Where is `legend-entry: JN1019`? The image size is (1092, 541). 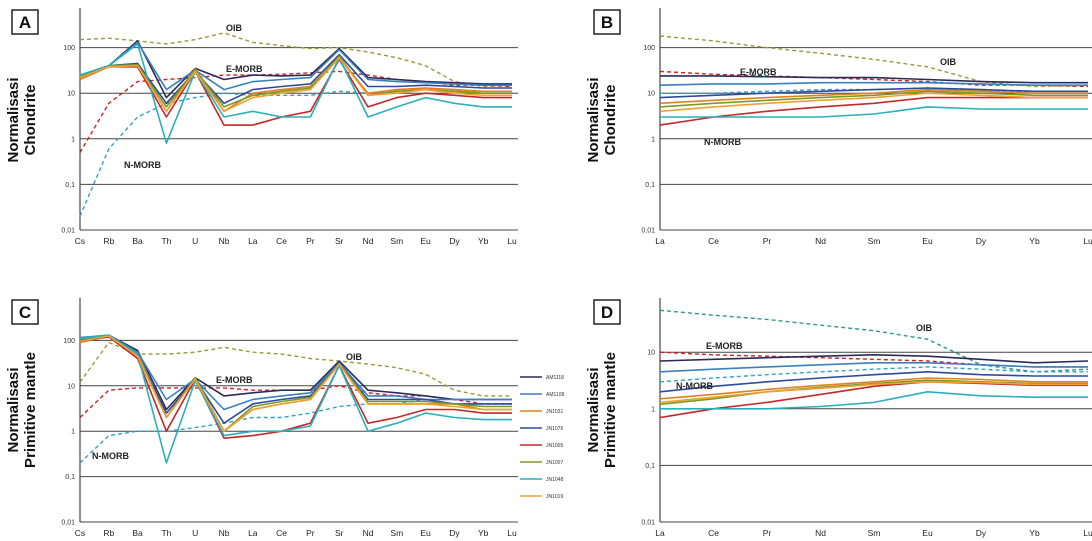 legend-entry: JN1019 is located at coordinates (554, 497).